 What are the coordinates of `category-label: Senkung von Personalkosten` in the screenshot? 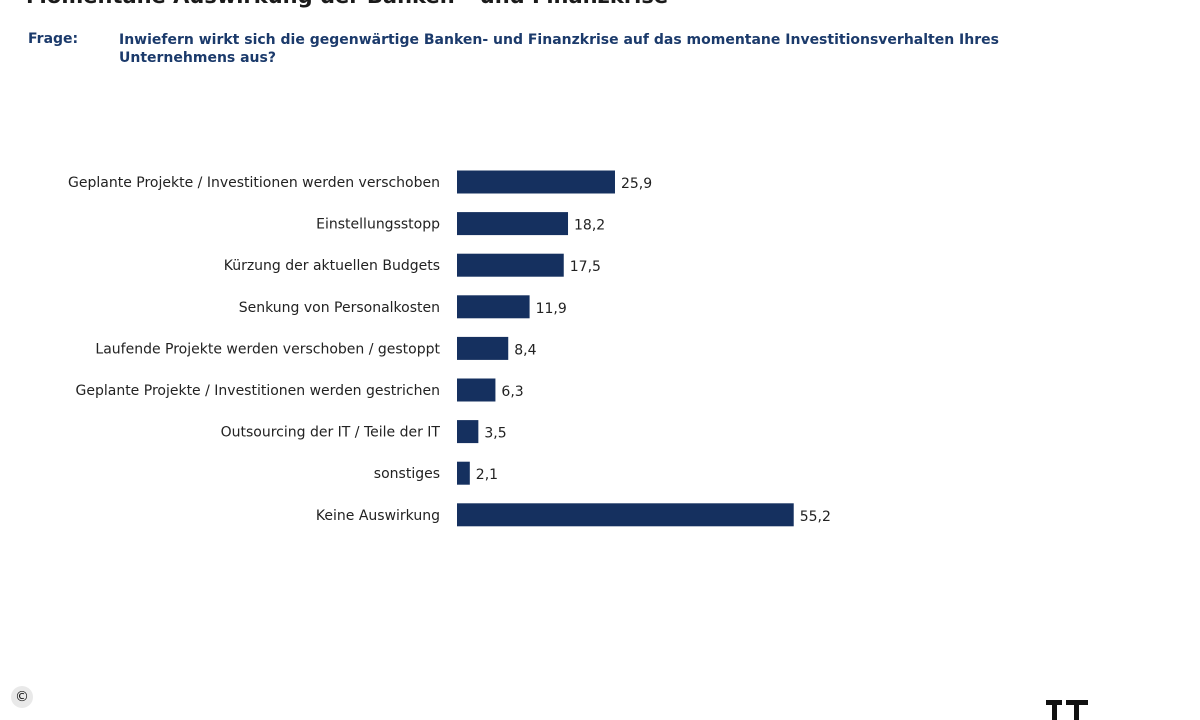 It's located at (339, 308).